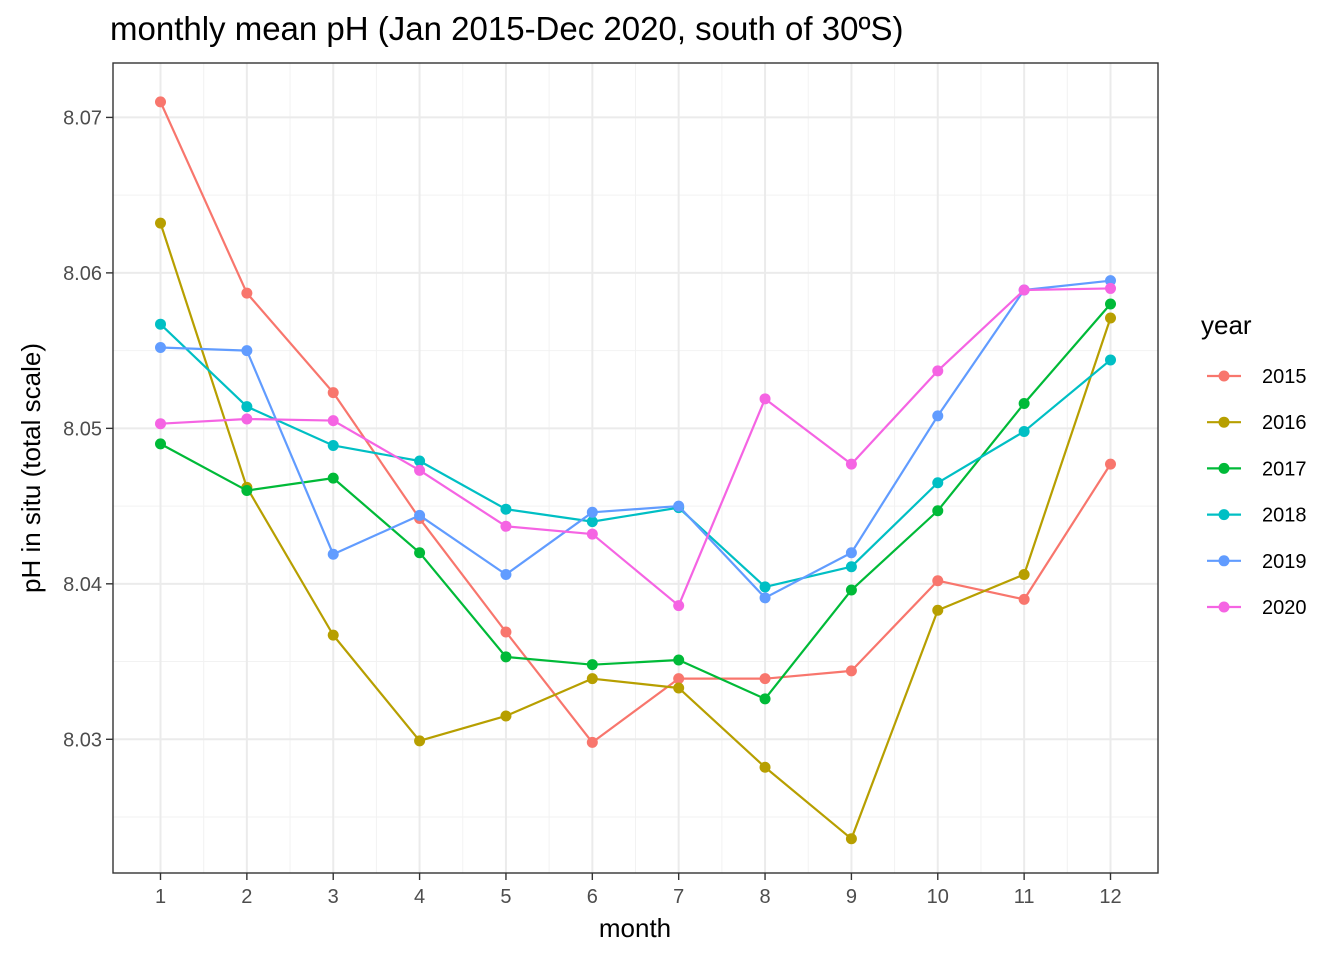  I want to click on x-tick-label: 12, so click(1110, 897).